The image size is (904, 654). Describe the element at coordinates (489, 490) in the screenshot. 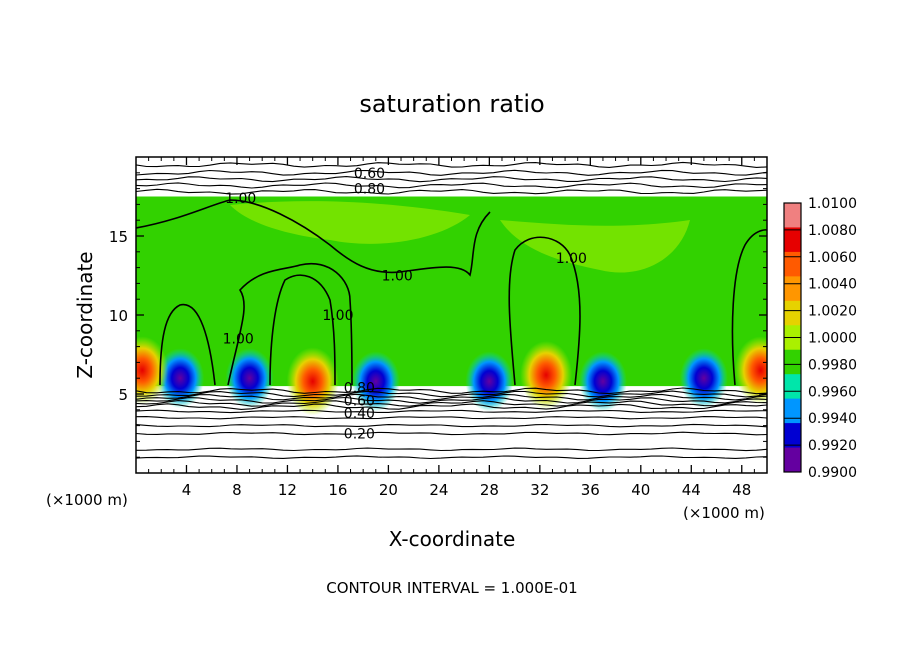

I see `x-tick-label: 28` at that location.